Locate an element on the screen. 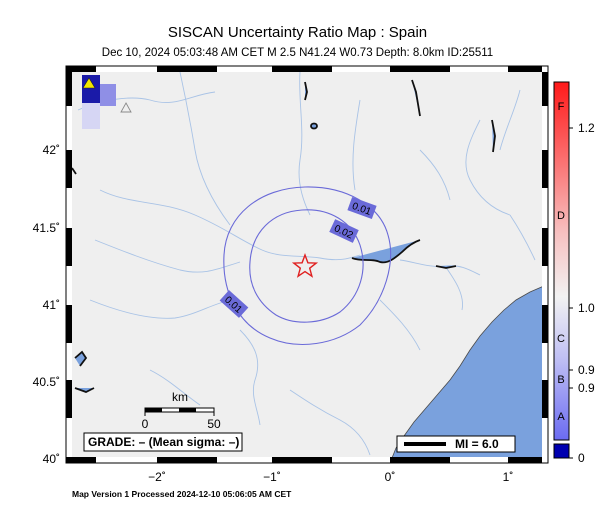 Image resolution: width=595 pixels, height=532 pixels. svg-text: 1.2 is located at coordinates (586, 128).